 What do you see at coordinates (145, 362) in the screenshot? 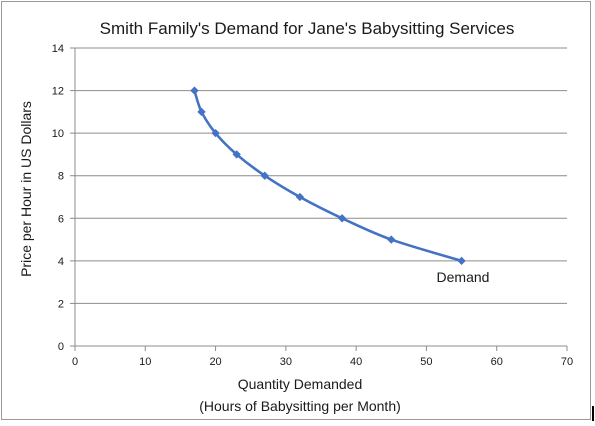
I see `x-tick-label-10: 10` at bounding box center [145, 362].